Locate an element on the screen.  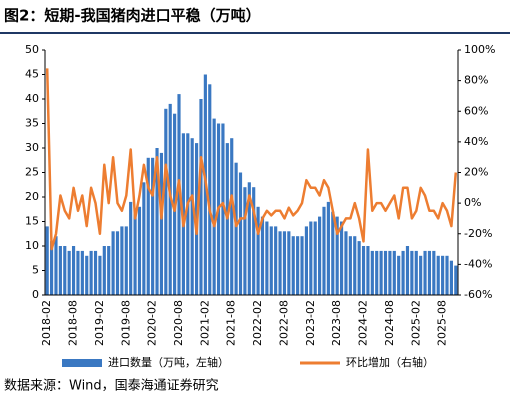
y-tick-label: 25 is located at coordinates (32, 172).